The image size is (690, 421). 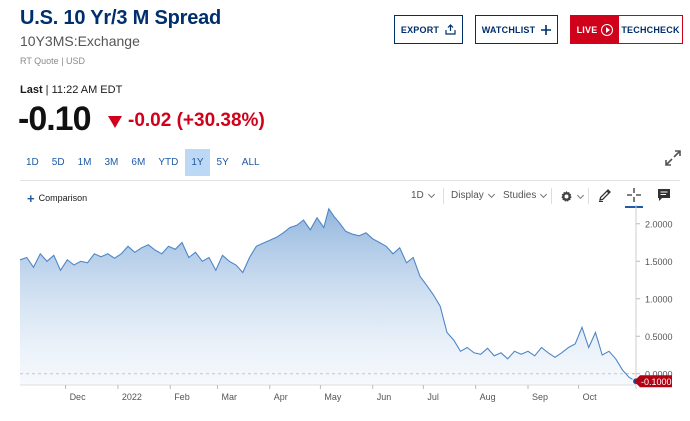 What do you see at coordinates (80, 41) in the screenshot?
I see `symbol-subtitle: 10Y3MS:Exchange` at bounding box center [80, 41].